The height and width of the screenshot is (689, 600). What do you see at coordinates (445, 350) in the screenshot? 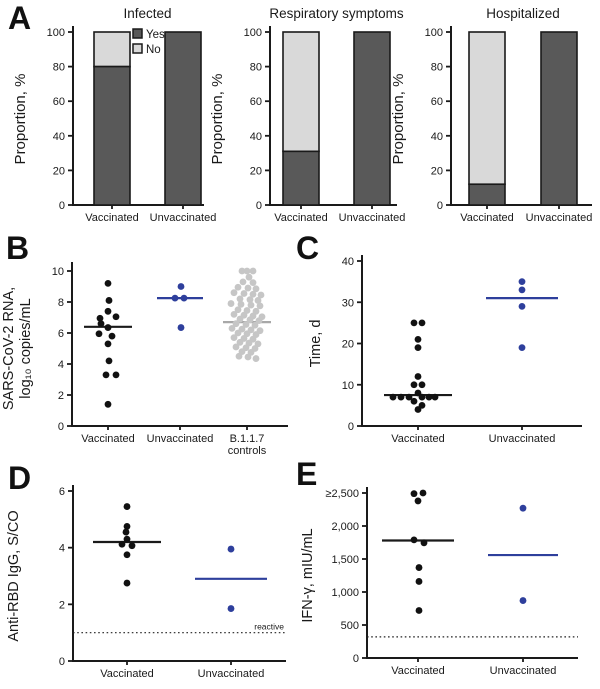
I see `panel-c-chart: Time, d 0 10 20 30 40 Vaccinated Unvaccinated` at bounding box center [445, 350].